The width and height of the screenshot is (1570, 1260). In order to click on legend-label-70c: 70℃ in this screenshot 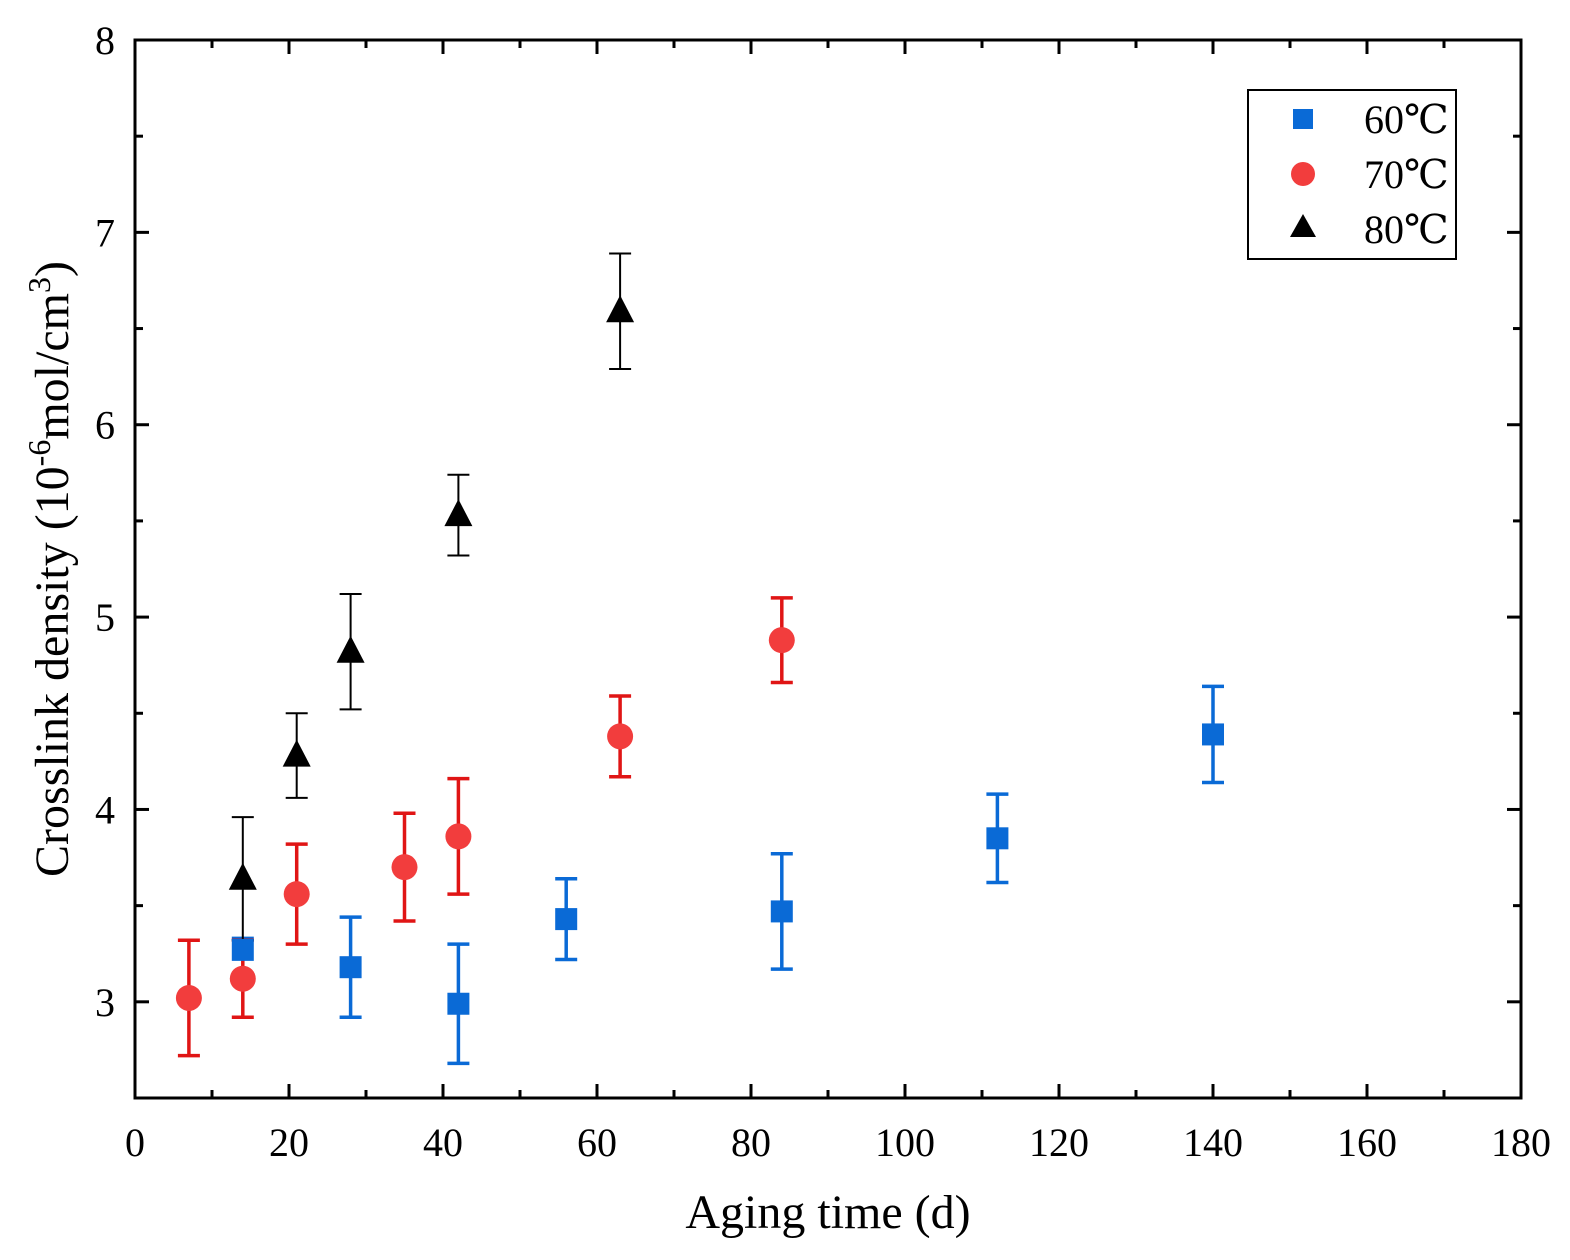, I will do `click(1406, 174)`.